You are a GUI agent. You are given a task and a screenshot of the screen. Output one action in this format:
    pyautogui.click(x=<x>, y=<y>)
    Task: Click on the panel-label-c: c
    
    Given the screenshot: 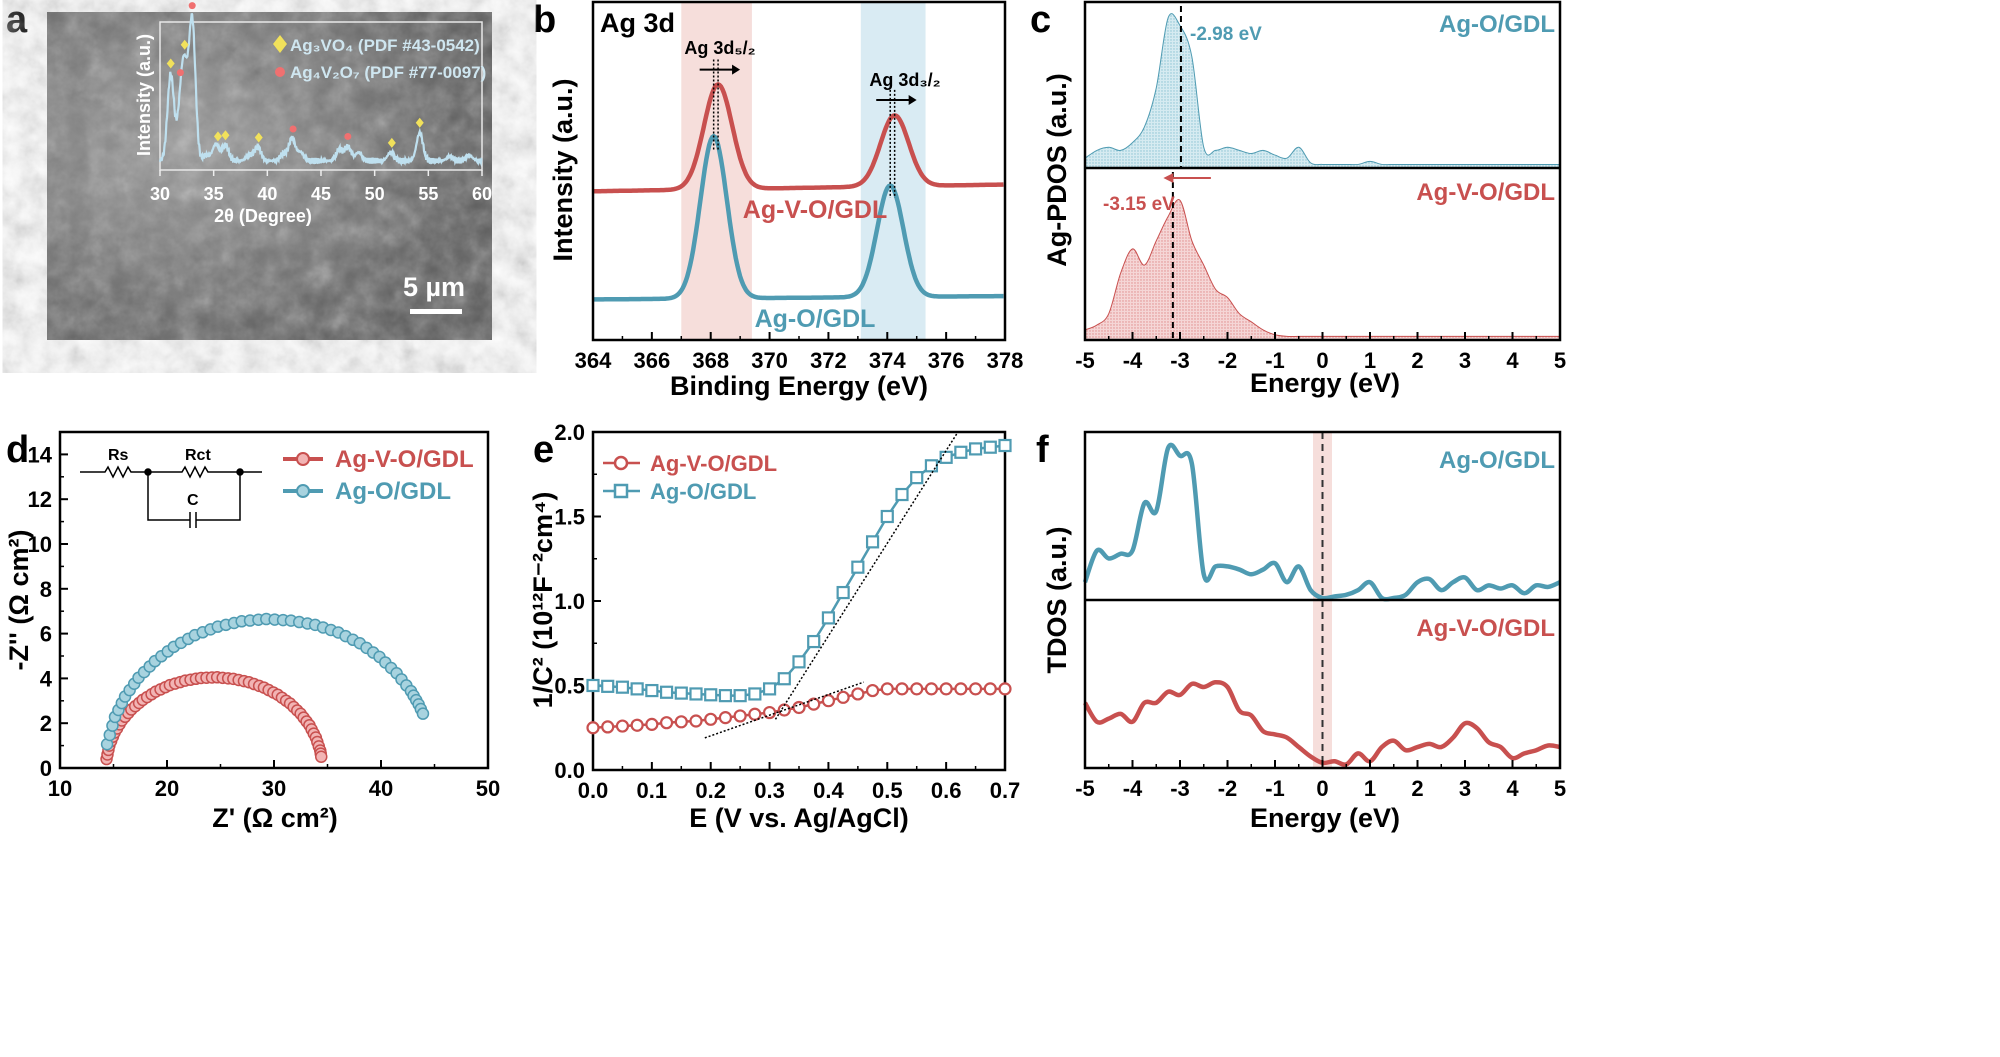 What is the action you would take?
    pyautogui.click(x=1040, y=20)
    